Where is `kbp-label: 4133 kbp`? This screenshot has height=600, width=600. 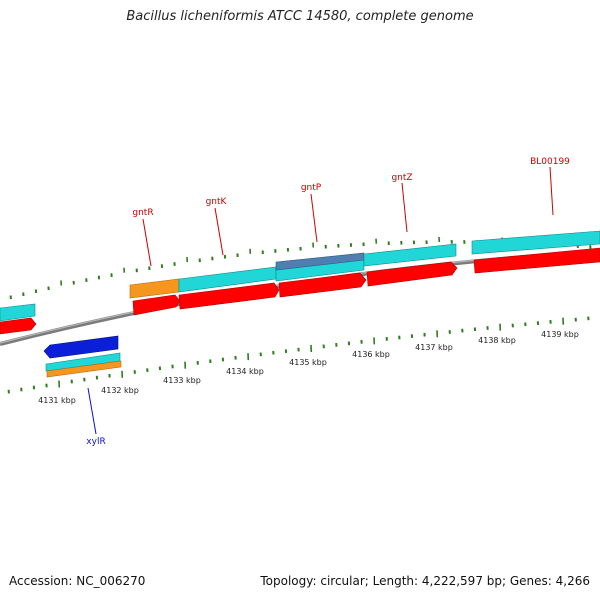
kbp-label: 4133 kbp is located at coordinates (182, 380).